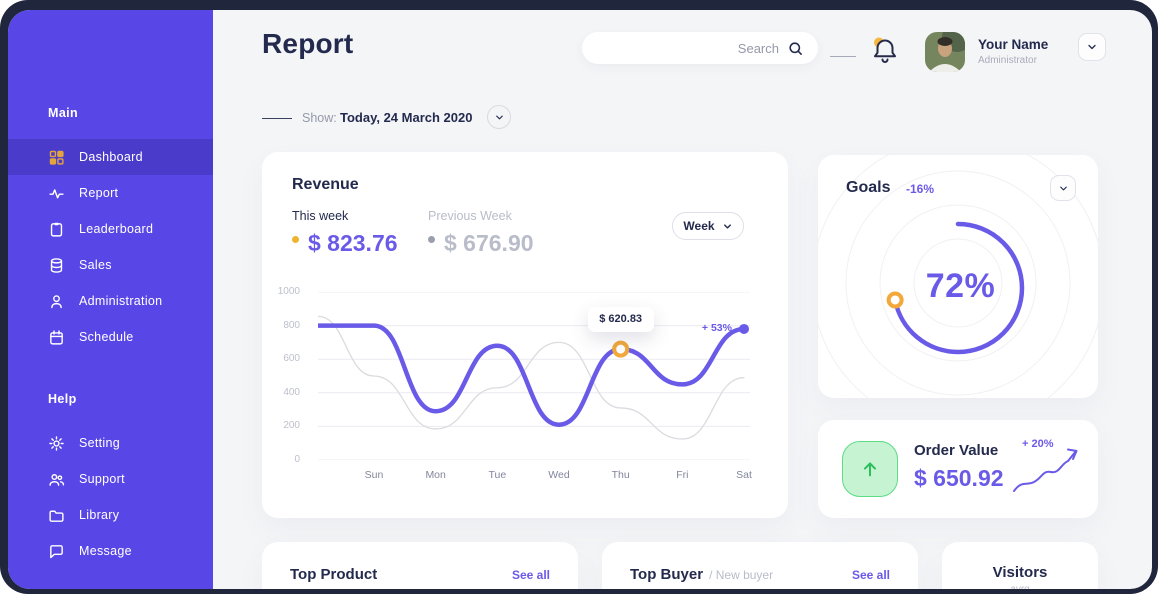 The height and width of the screenshot is (594, 1158). I want to click on sidebar-item-support: Support, so click(110, 479).